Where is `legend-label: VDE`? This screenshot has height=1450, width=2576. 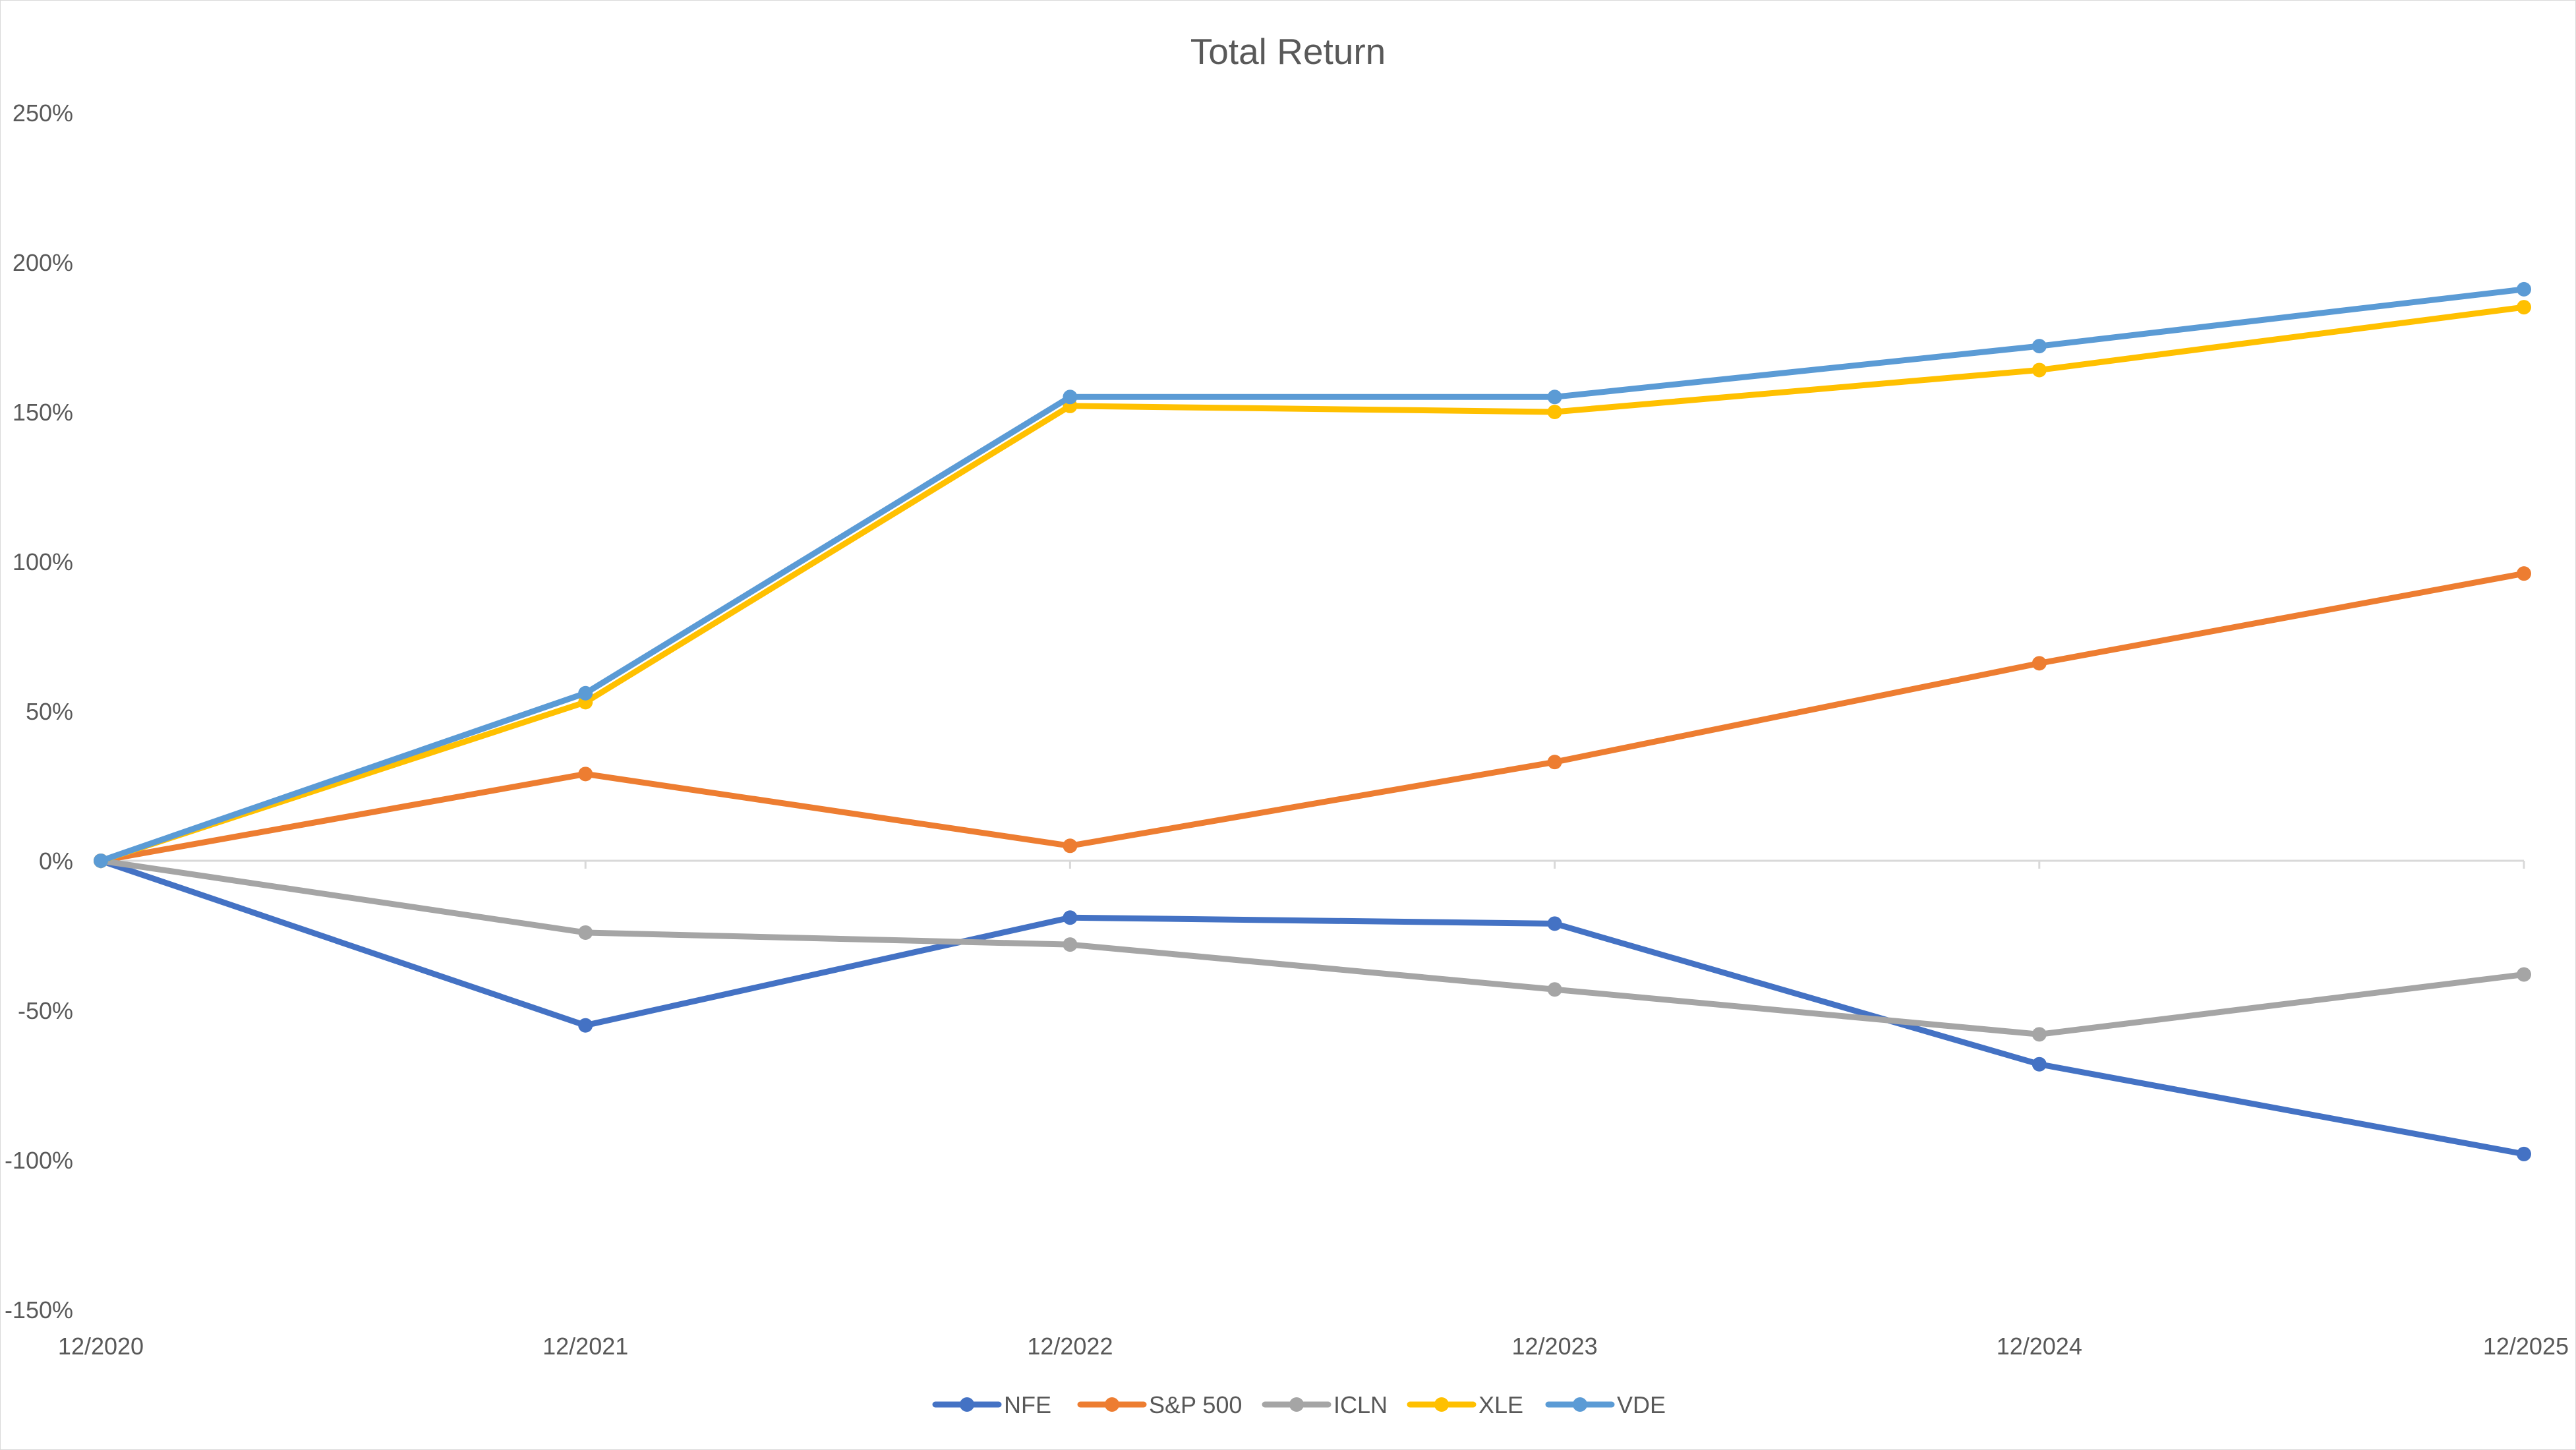
legend-label: VDE is located at coordinates (1642, 1404).